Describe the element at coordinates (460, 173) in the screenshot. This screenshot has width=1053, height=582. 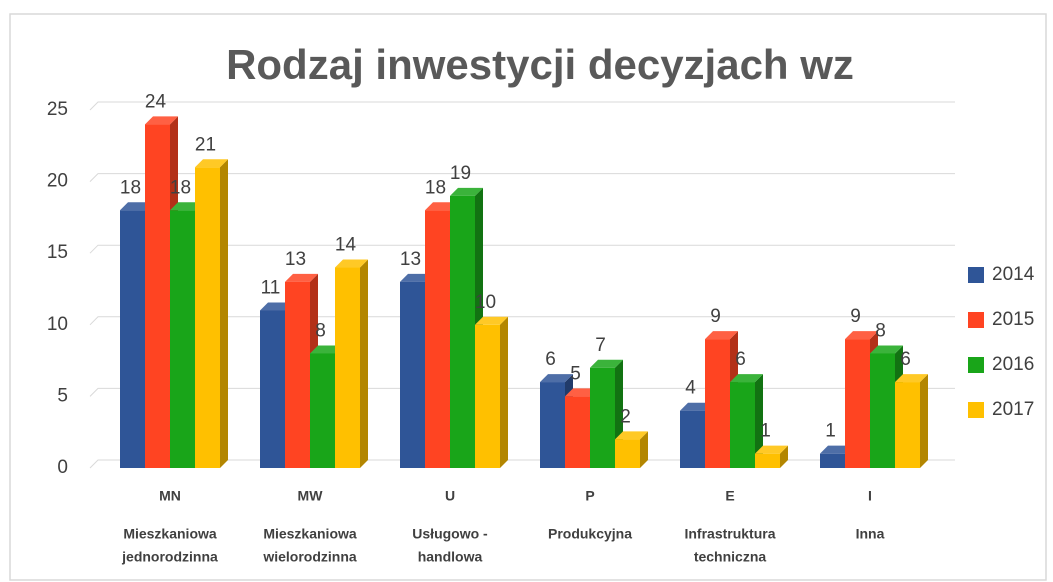
I see `data-label: 19` at that location.